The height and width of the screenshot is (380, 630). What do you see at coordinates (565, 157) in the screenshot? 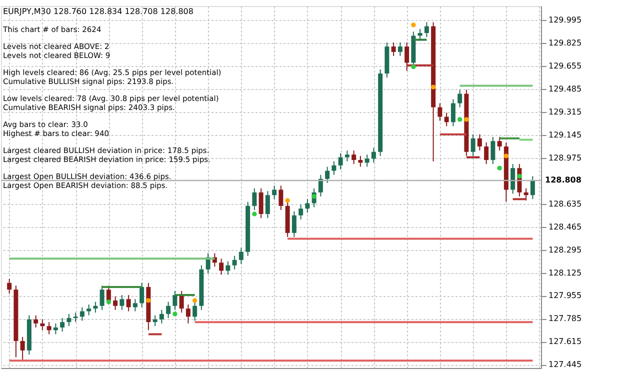
I see `y-tick-label: 128.975` at bounding box center [565, 157].